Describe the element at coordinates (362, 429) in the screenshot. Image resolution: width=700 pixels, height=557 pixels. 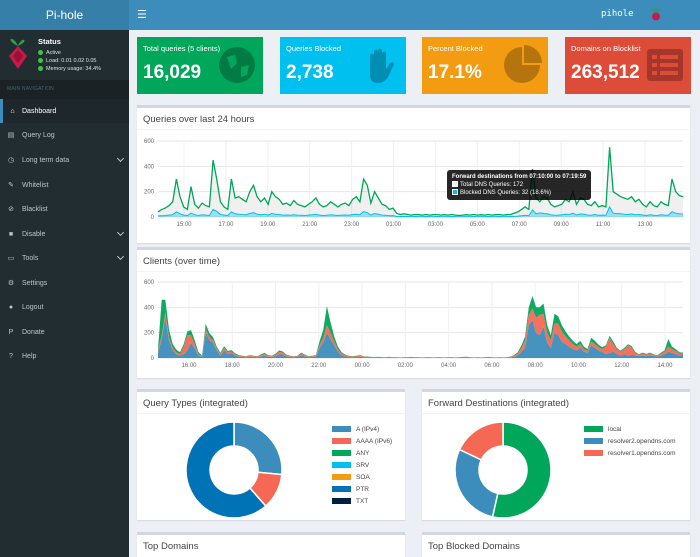
I see `legend-item: A (IPv4)` at that location.